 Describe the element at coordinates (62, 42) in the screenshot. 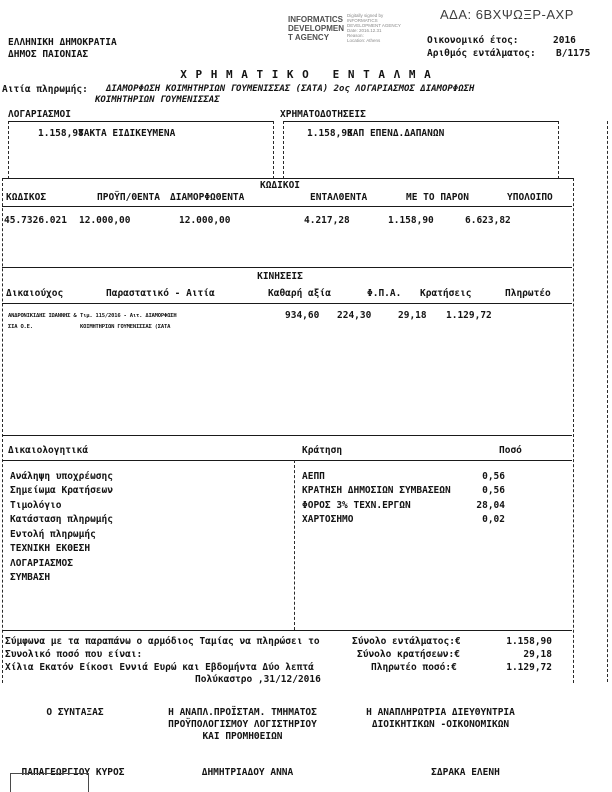

I see `org-name: ΕΛΛΗΝΙΚΗ ΔΗΜΟΚΡΑΤΙΑ` at that location.